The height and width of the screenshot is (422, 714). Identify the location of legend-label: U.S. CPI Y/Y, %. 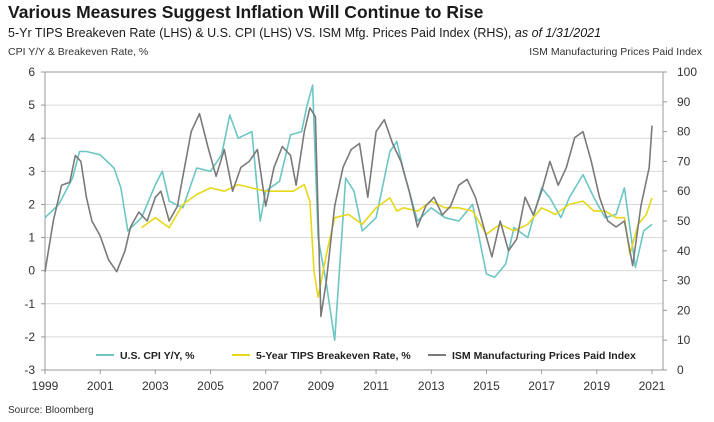
(157, 356).